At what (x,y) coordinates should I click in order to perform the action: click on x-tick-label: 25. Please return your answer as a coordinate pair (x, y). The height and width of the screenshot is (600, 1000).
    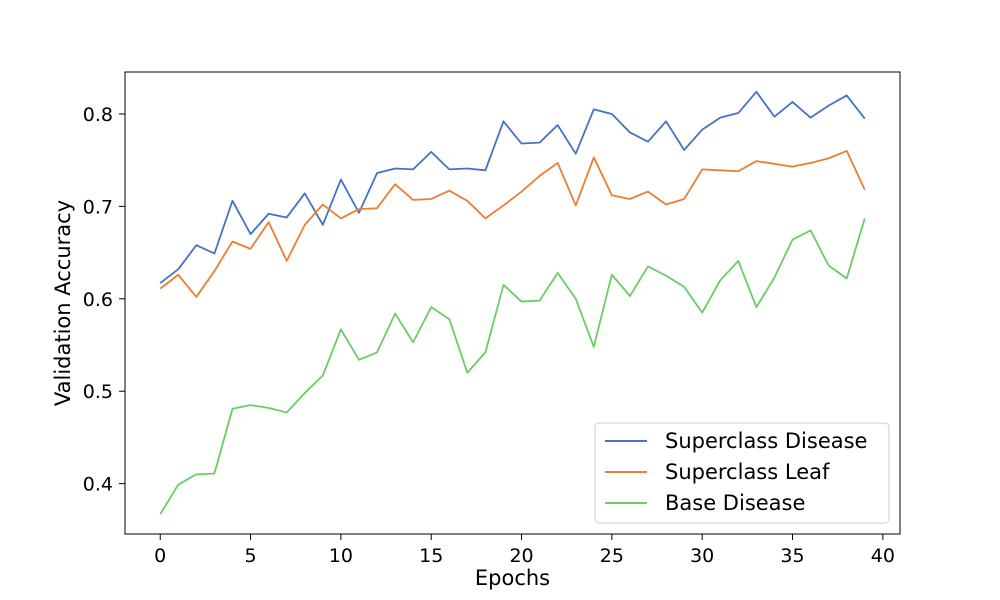
    Looking at the image, I should click on (612, 556).